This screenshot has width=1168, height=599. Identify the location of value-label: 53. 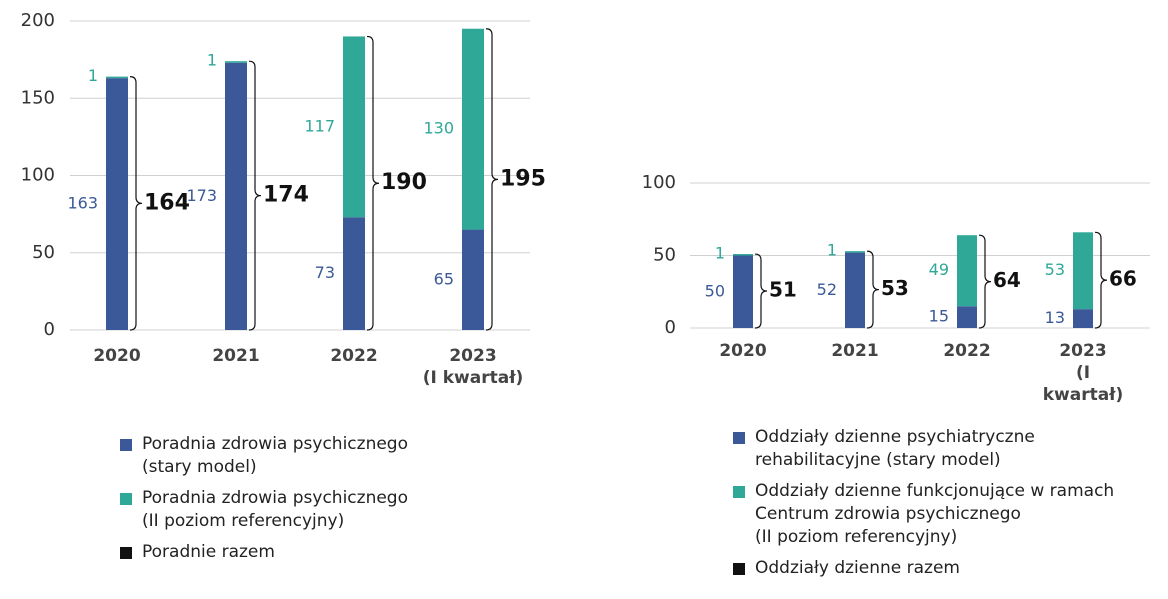
(1055, 269).